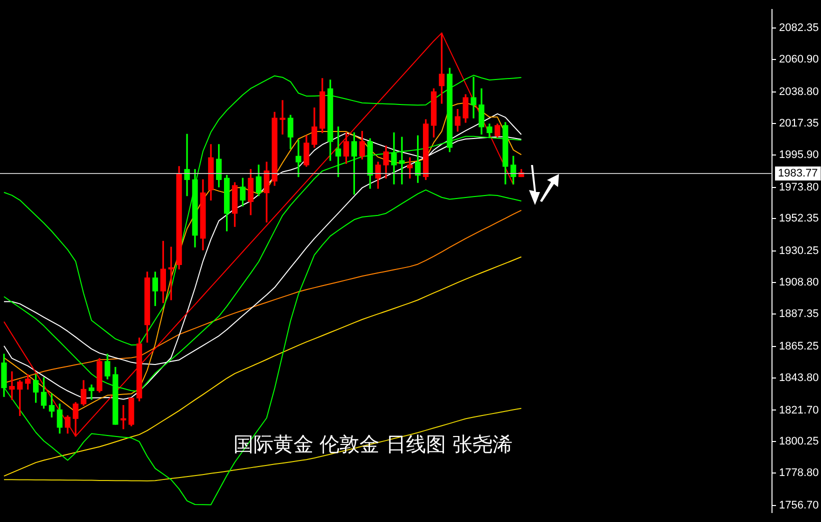 The width and height of the screenshot is (821, 522). What do you see at coordinates (799, 123) in the screenshot?
I see `y-tick-label: 2017.35` at bounding box center [799, 123].